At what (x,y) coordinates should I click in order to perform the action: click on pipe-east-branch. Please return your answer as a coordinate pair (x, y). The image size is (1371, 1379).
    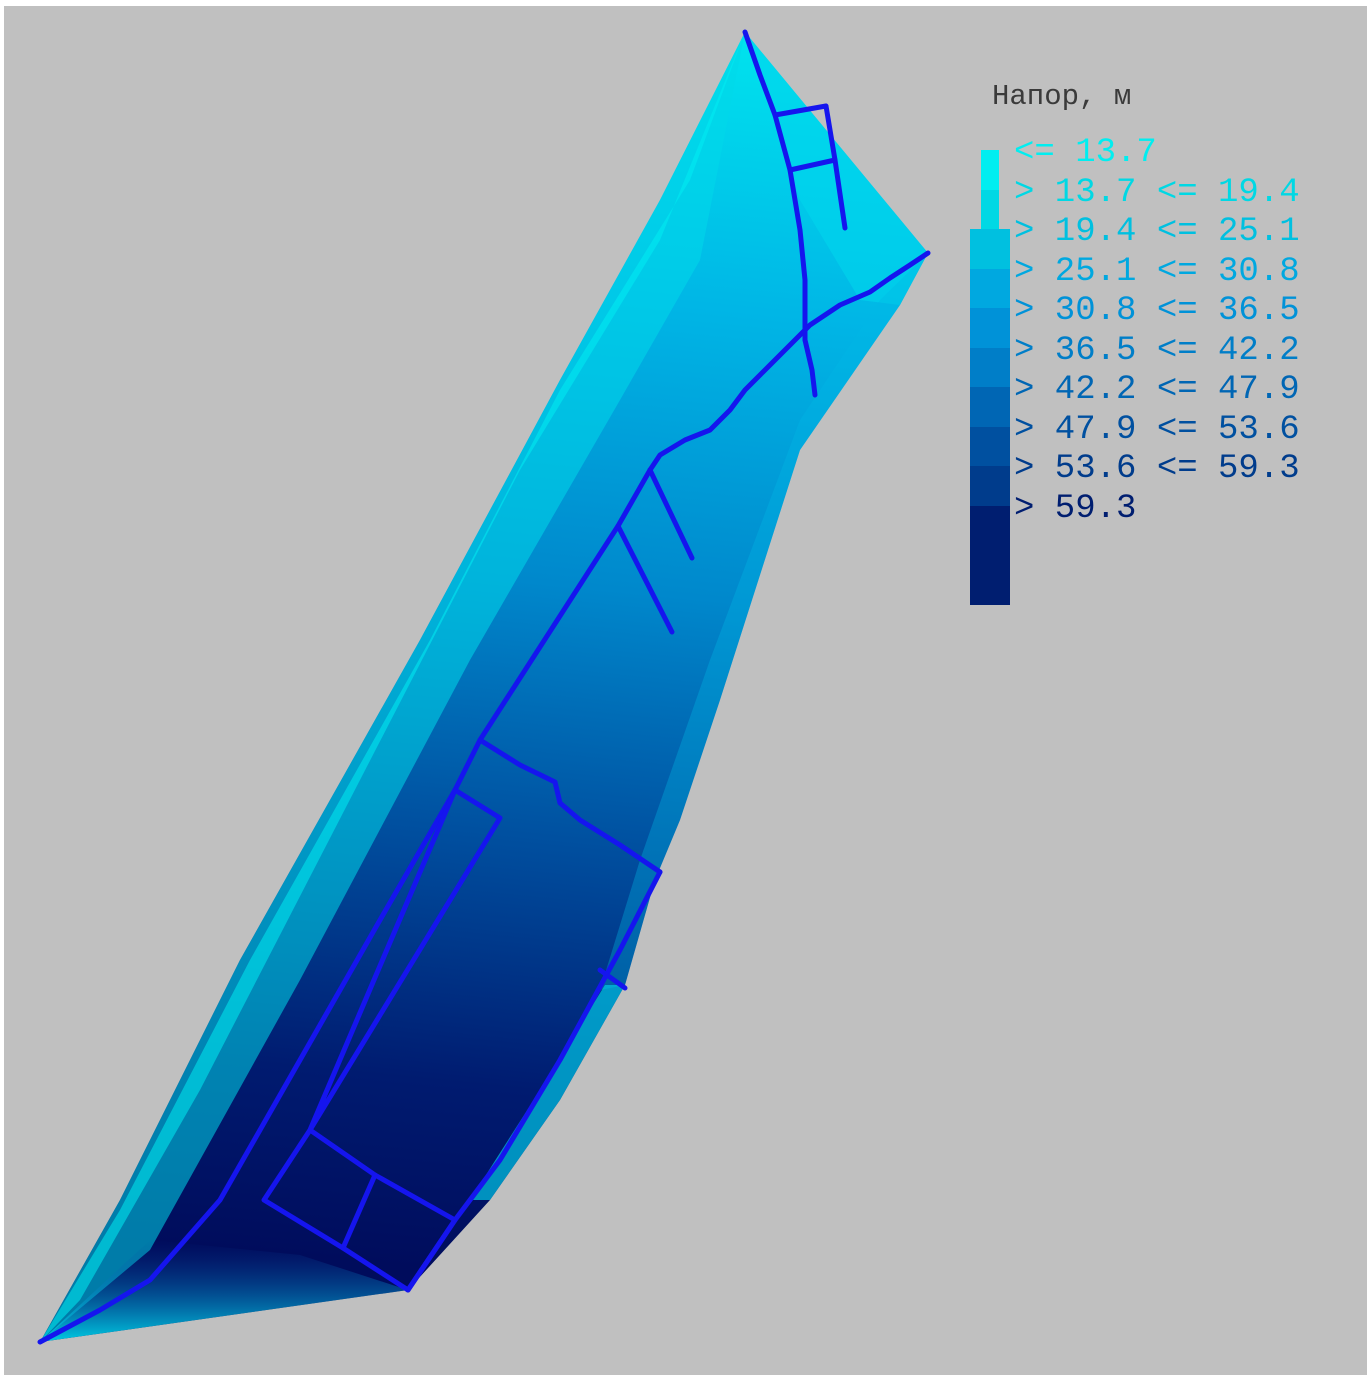
    Looking at the image, I should click on (789, 361).